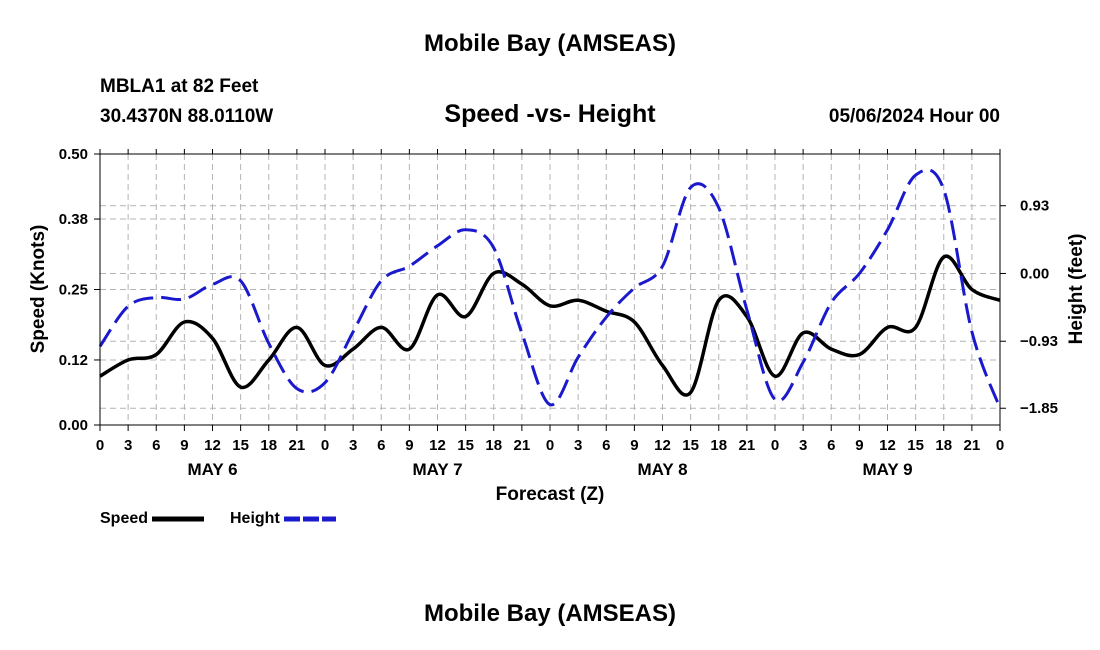 This screenshot has width=1100, height=650. Describe the element at coordinates (550, 613) in the screenshot. I see `page-title-repeat: Mobile Bay (AMSEAS)` at that location.